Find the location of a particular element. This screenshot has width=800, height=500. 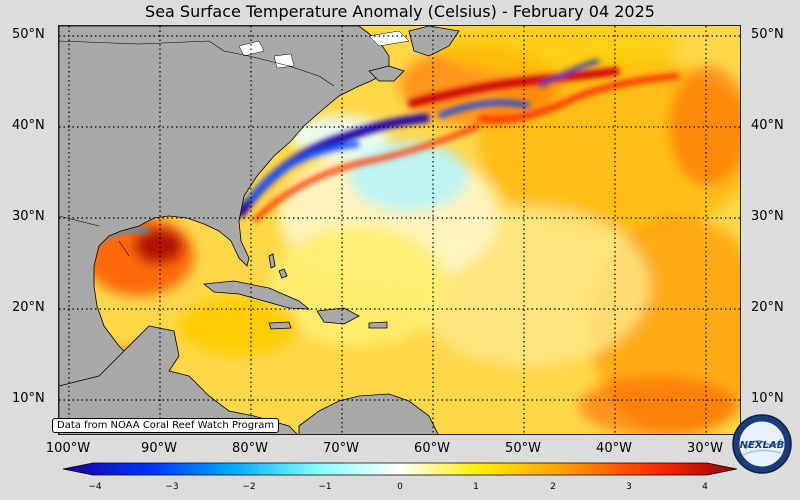

lat-label-right-40n: 40°N is located at coordinates (767, 125).